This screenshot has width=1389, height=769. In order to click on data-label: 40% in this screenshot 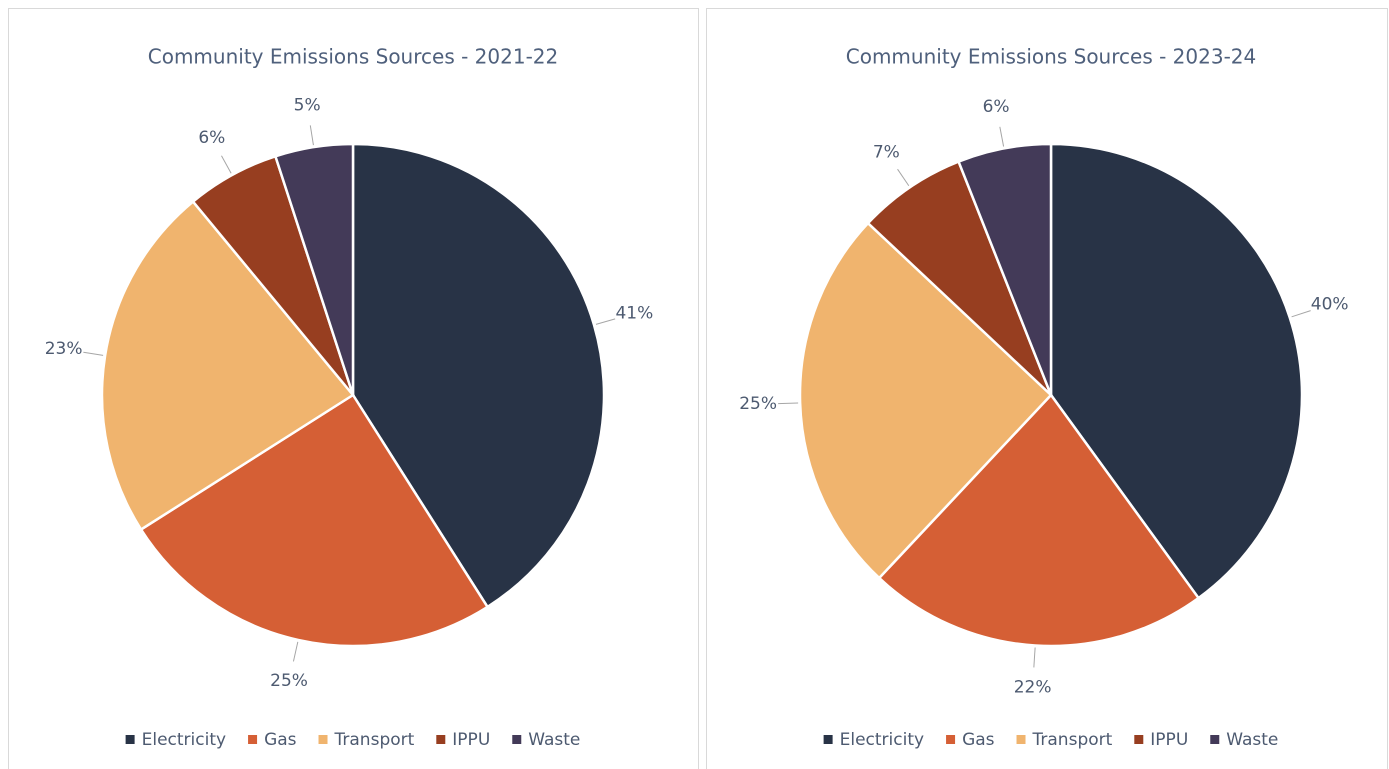, I will do `click(1330, 304)`.